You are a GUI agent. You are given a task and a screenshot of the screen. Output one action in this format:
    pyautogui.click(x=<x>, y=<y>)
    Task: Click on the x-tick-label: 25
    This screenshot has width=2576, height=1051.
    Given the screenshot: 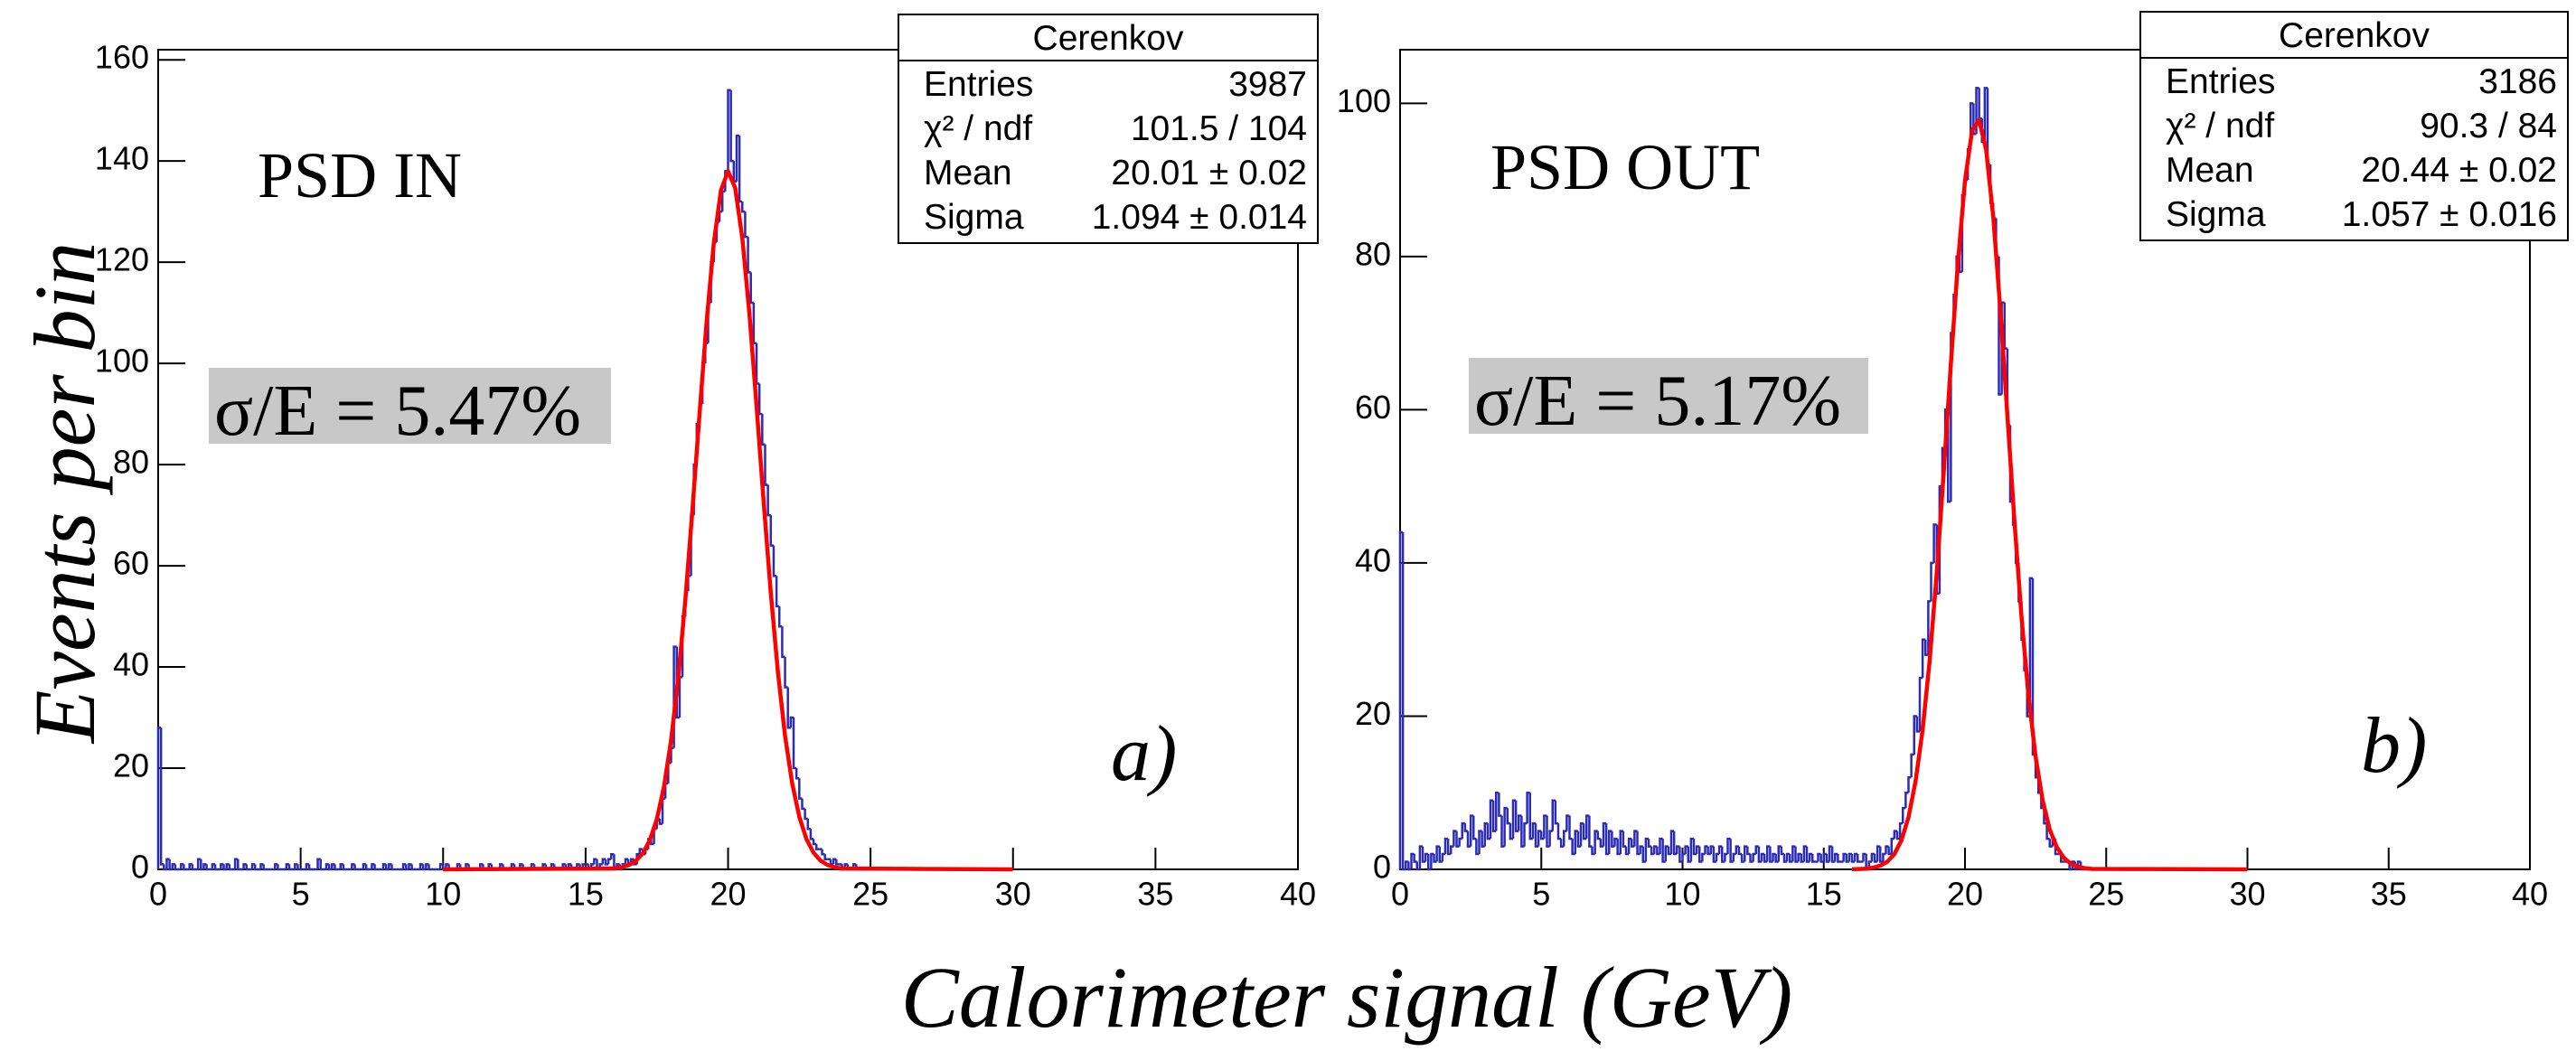 What is the action you would take?
    pyautogui.click(x=870, y=895)
    